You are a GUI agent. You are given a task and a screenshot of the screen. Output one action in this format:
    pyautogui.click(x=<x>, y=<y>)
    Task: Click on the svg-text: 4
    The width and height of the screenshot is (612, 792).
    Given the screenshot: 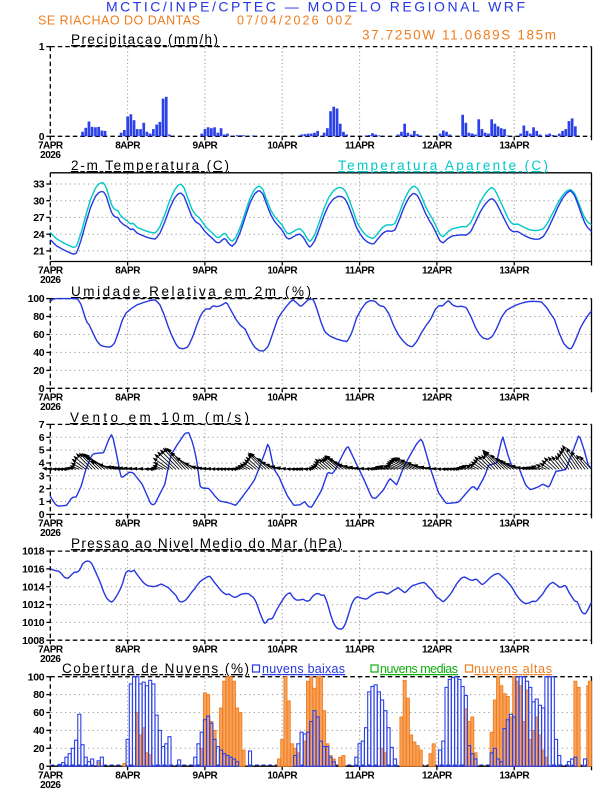 What is the action you would take?
    pyautogui.click(x=42, y=464)
    